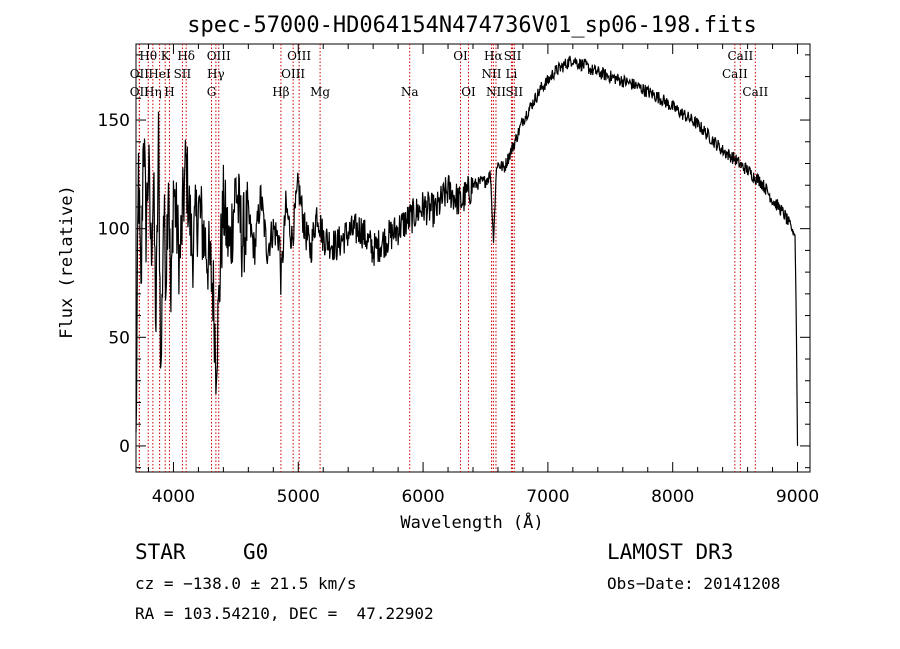 Image resolution: width=900 pixels, height=649 pixels. Describe the element at coordinates (67, 262) in the screenshot. I see `y-axis-label: Flux (relative)` at that location.